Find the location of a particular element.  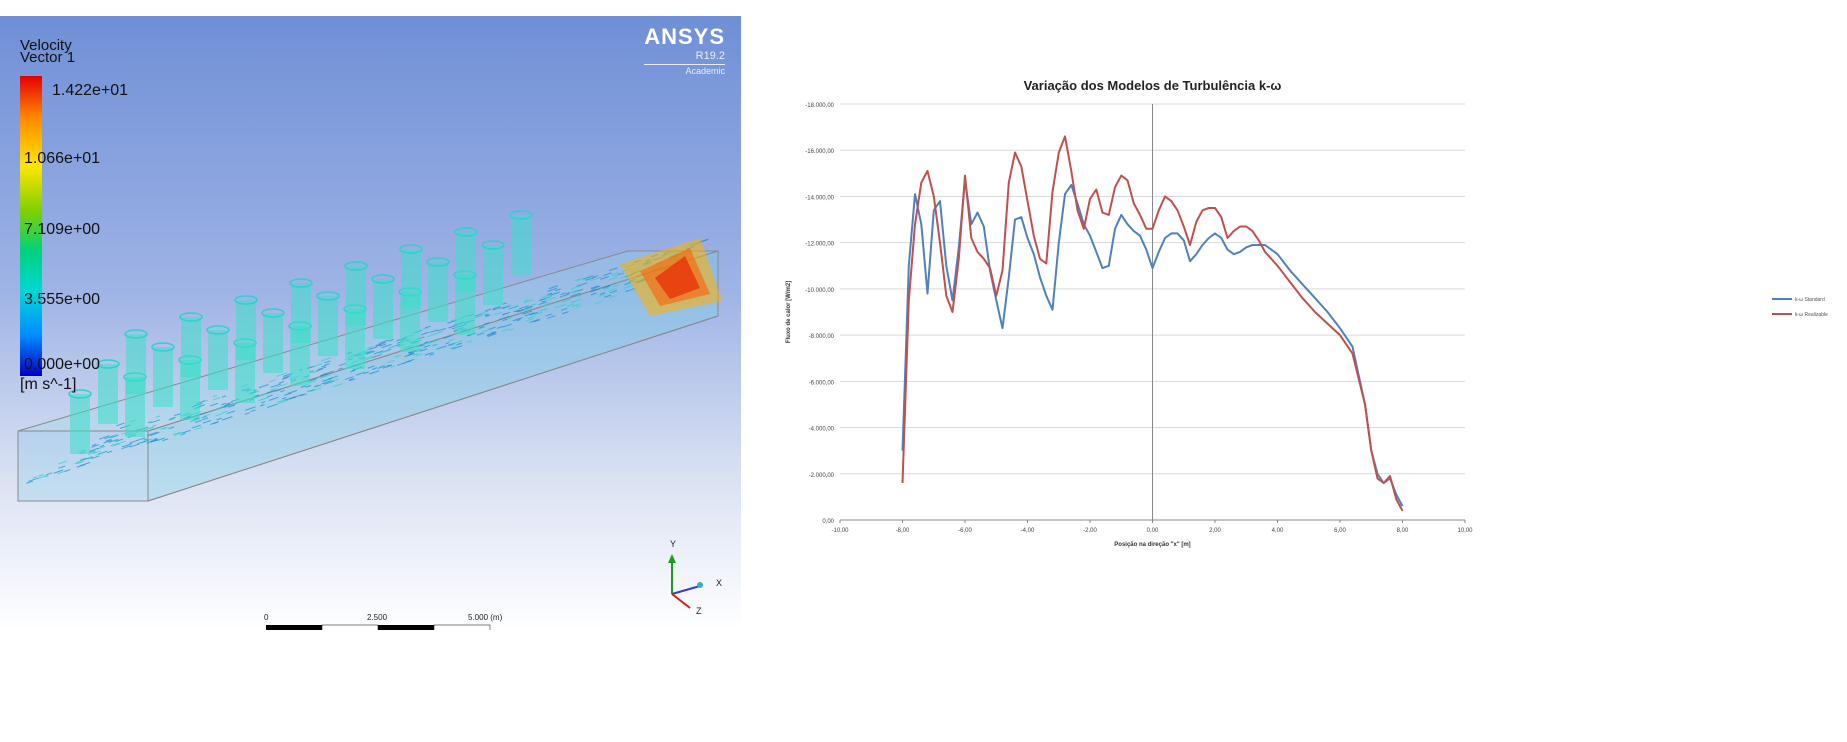

colorbar-max-label: 1.422e+01 is located at coordinates (90, 91).